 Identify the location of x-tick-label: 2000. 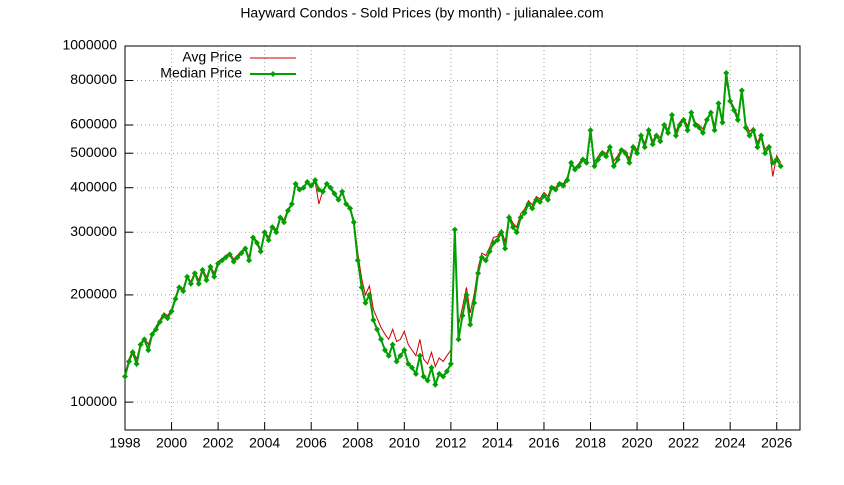
(171, 443).